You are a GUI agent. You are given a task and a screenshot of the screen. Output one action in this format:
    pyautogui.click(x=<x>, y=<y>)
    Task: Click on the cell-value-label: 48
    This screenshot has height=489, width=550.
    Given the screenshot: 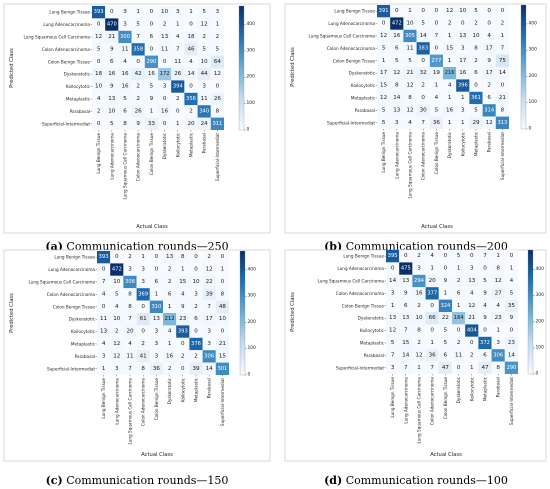 What is the action you would take?
    pyautogui.click(x=223, y=307)
    